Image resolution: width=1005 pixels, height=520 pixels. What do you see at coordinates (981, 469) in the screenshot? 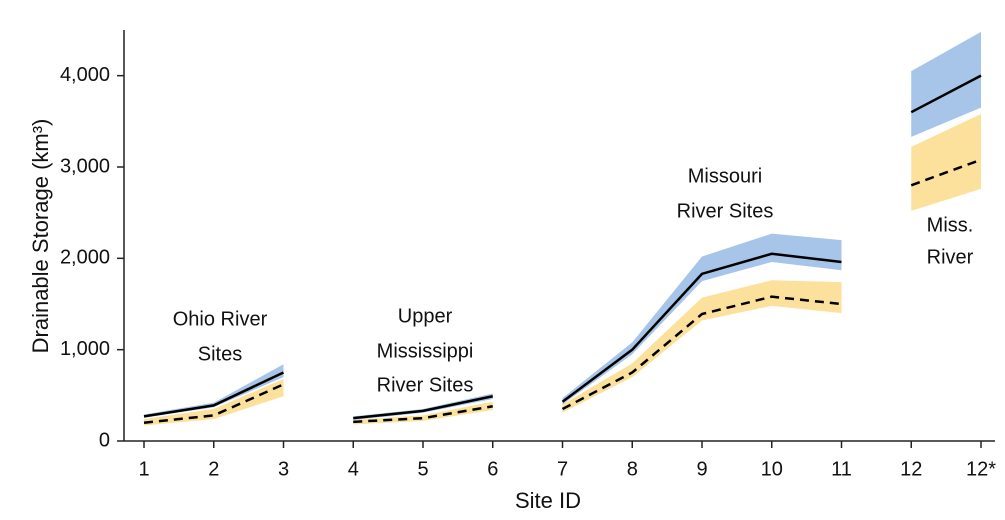
I see `x-tick-label: 12*` at bounding box center [981, 469].